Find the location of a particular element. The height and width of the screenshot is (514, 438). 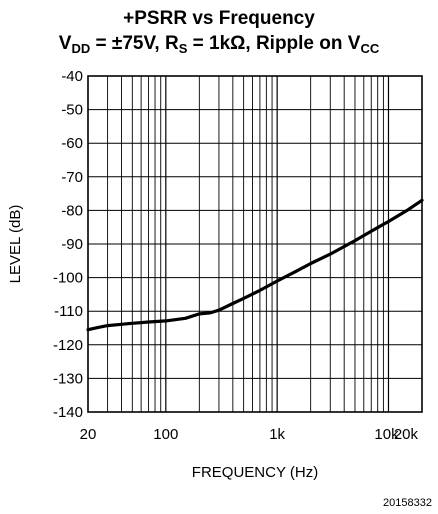

x-axis-label: FREQUENCY (Hz) is located at coordinates (255, 472).